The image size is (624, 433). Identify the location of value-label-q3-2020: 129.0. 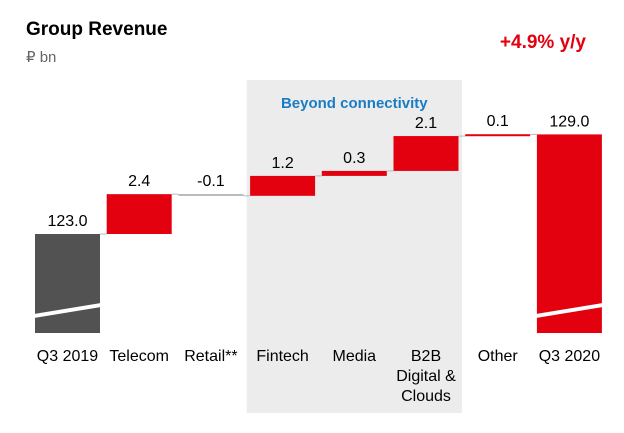
(569, 121).